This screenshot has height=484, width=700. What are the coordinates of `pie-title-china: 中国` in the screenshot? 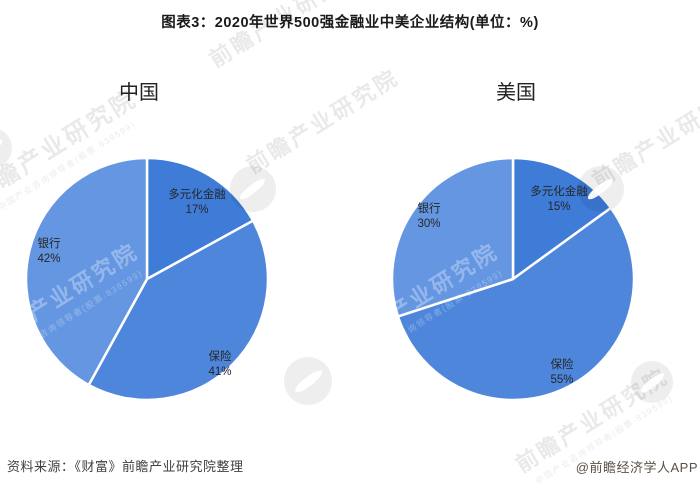 It's located at (139, 93).